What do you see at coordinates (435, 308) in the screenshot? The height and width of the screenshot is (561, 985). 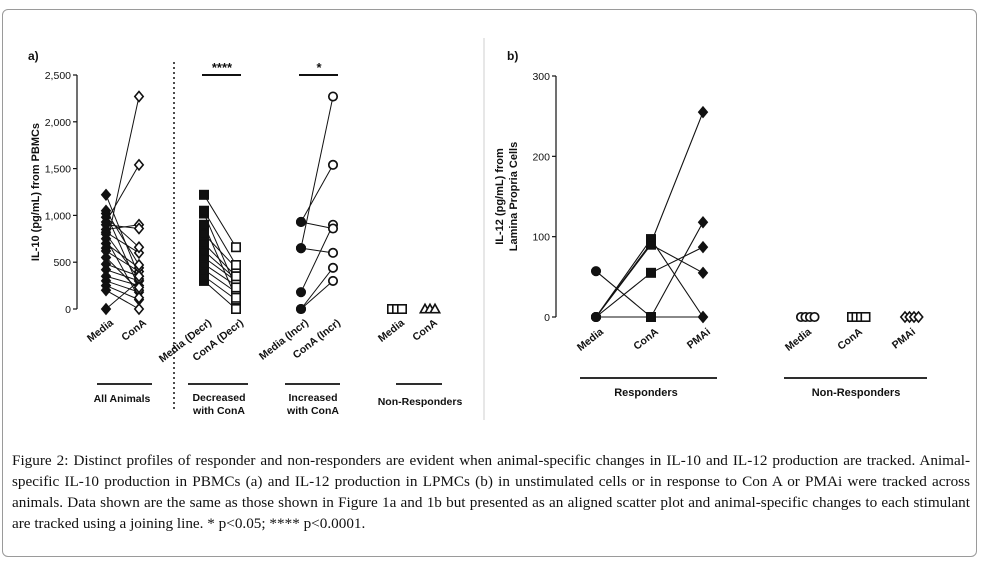 I see `panel-a-point-nonresponder` at bounding box center [435, 308].